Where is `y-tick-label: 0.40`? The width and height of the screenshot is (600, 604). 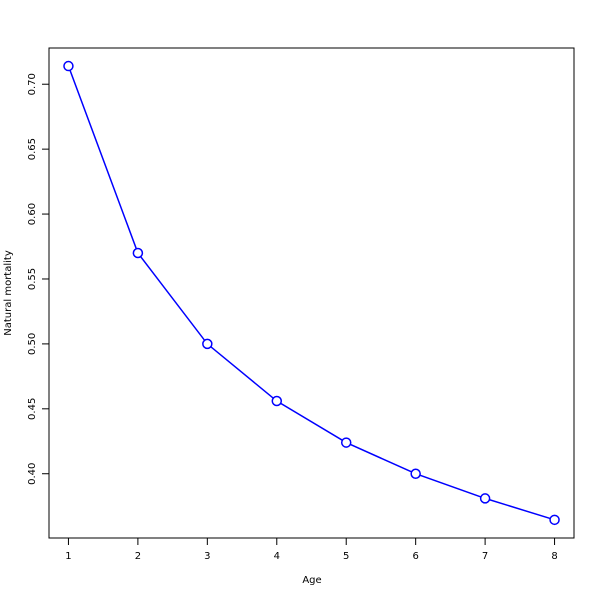
y-tick-label: 0.40 is located at coordinates (32, 474).